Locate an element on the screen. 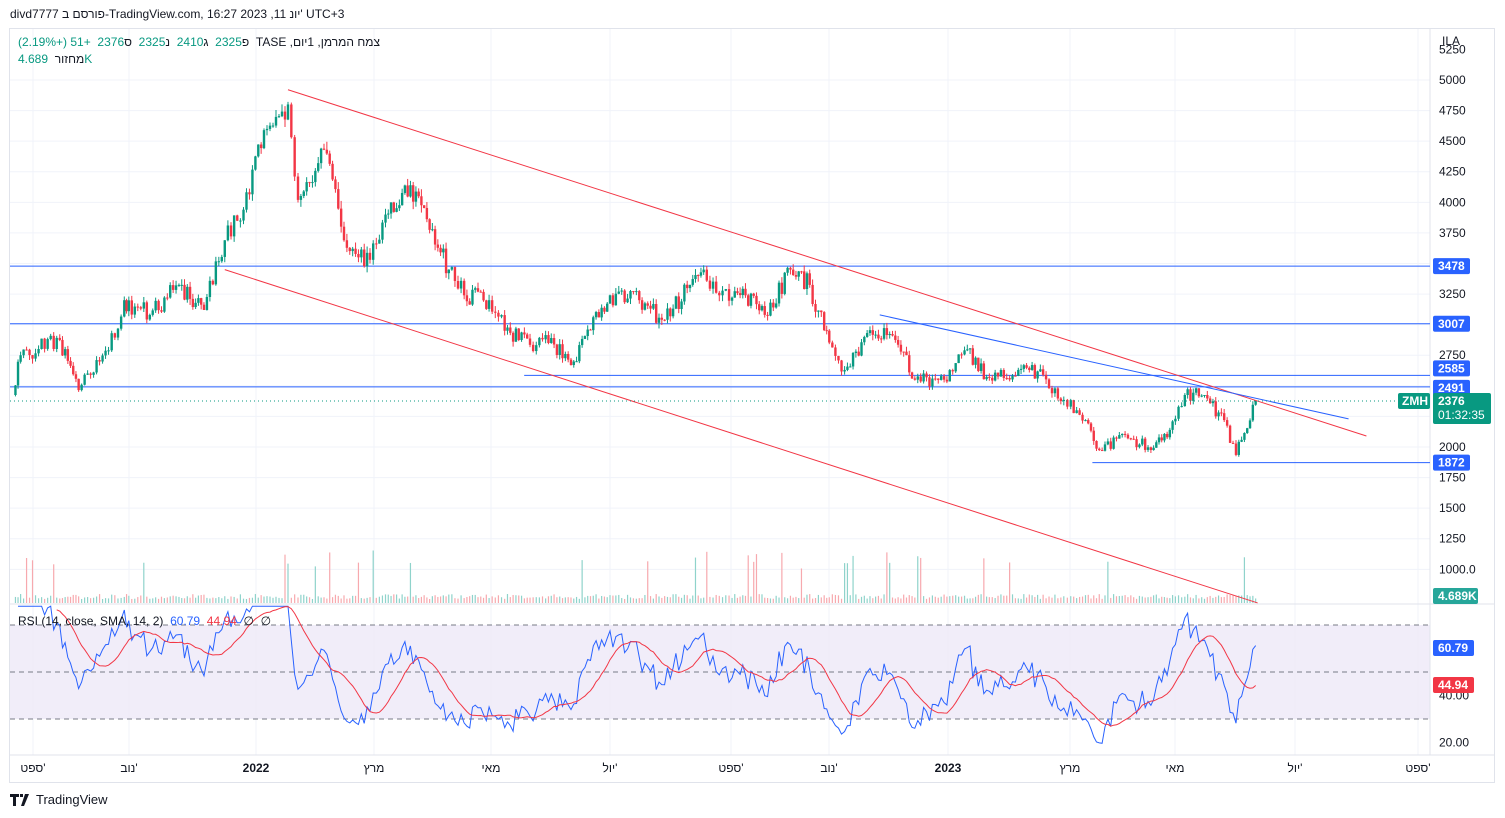 Image resolution: width=1505 pixels, height=818 pixels. level-price-badge-text: 2491 is located at coordinates (1451, 388).